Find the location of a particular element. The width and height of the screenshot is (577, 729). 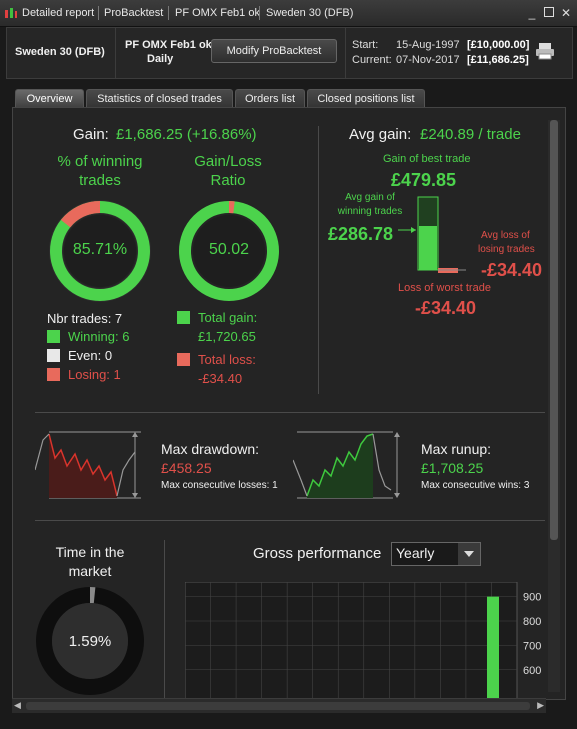

vertical-scroll-thumb is located at coordinates (554, 330).